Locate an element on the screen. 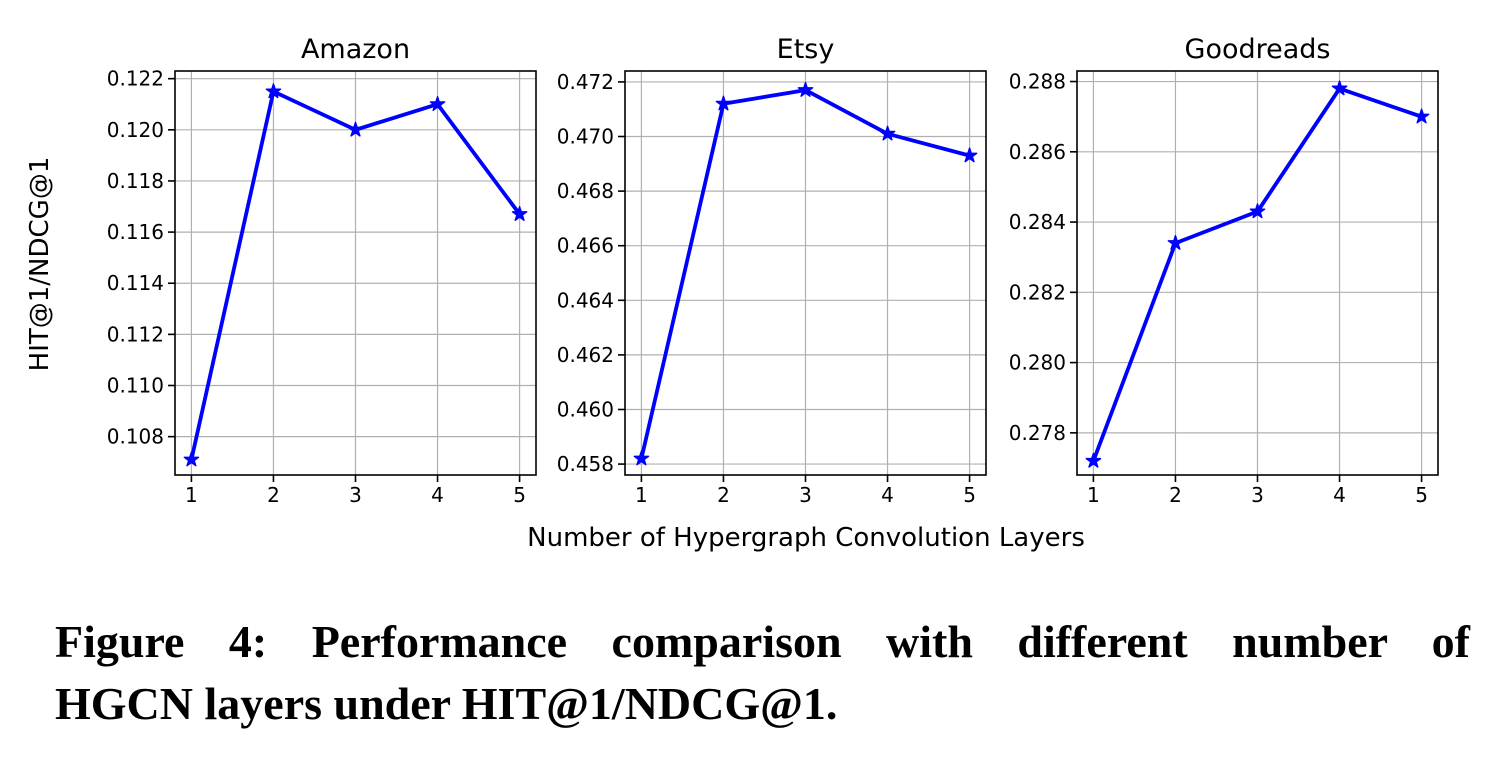 The height and width of the screenshot is (768, 1496). y-tick-label: 0.466 is located at coordinates (585, 246).